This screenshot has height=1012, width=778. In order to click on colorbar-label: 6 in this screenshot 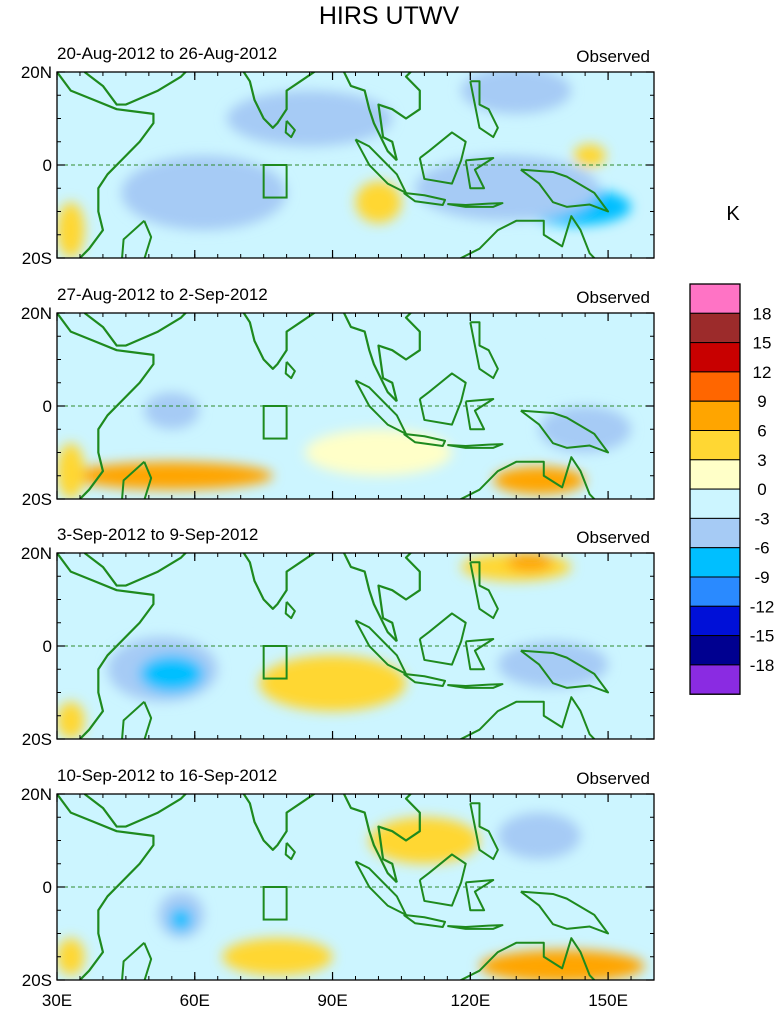, I will do `click(761, 431)`.